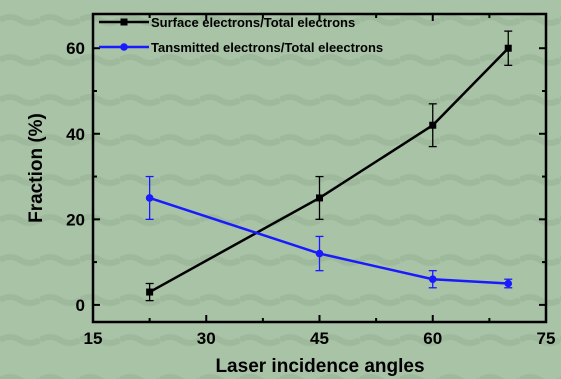  Describe the element at coordinates (36, 168) in the screenshot. I see `y-axis-title: Fraction (%)` at that location.